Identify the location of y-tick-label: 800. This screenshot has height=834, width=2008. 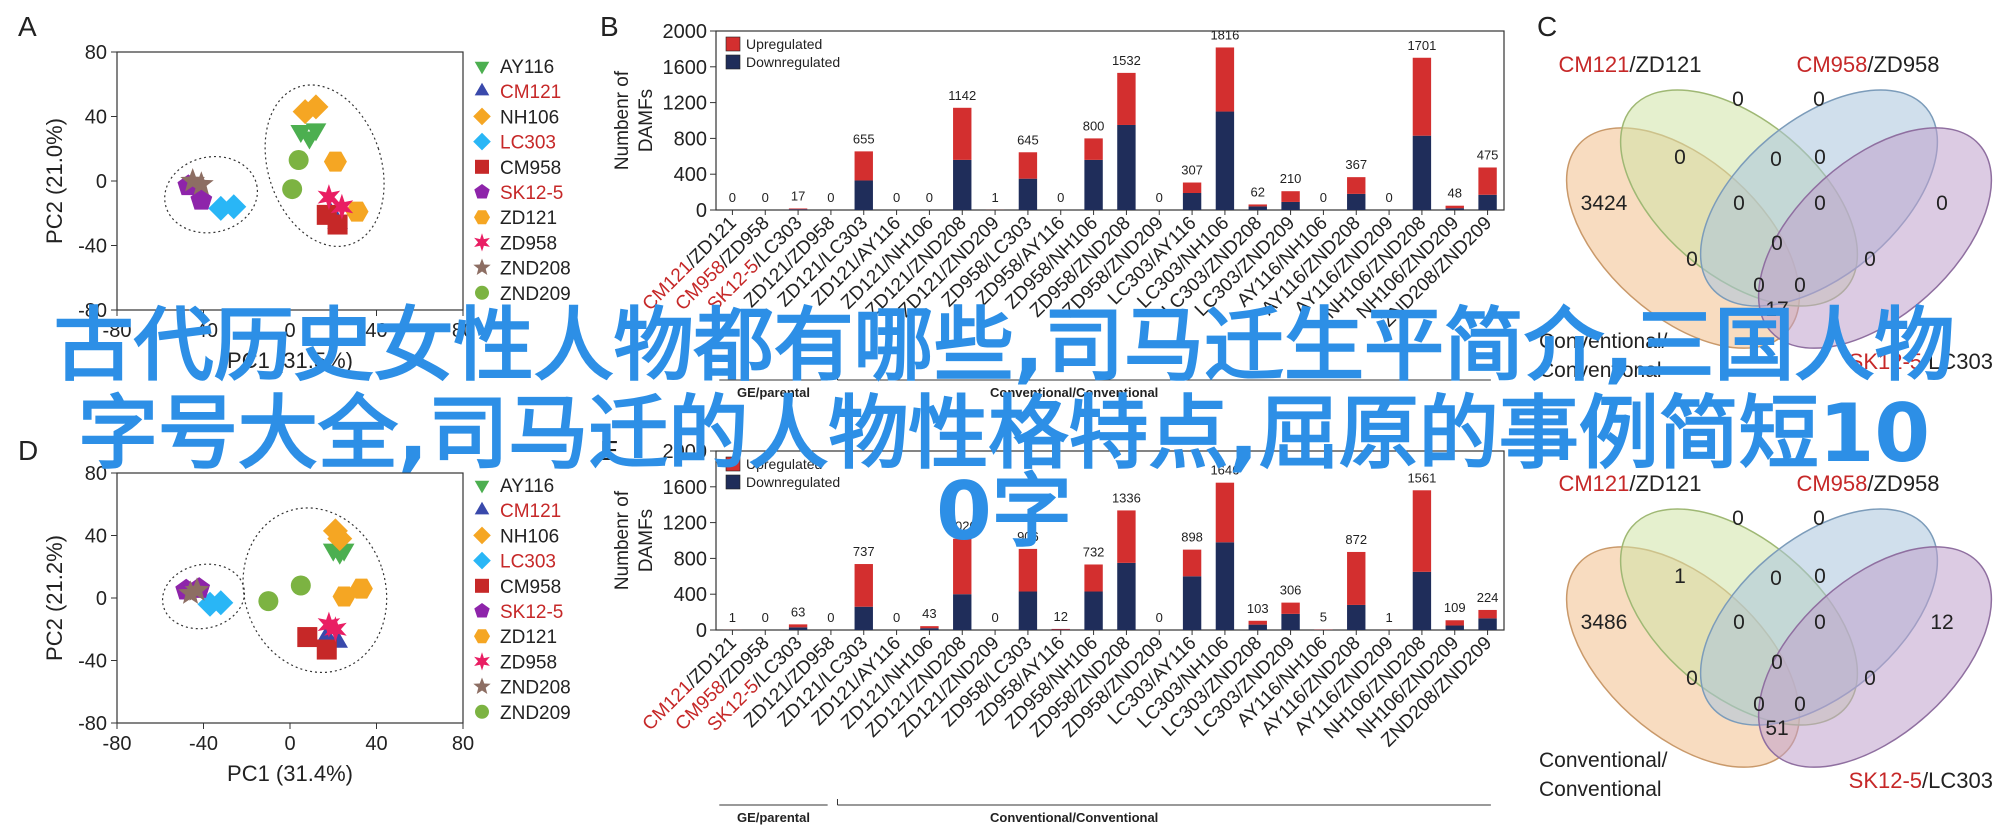
(690, 559).